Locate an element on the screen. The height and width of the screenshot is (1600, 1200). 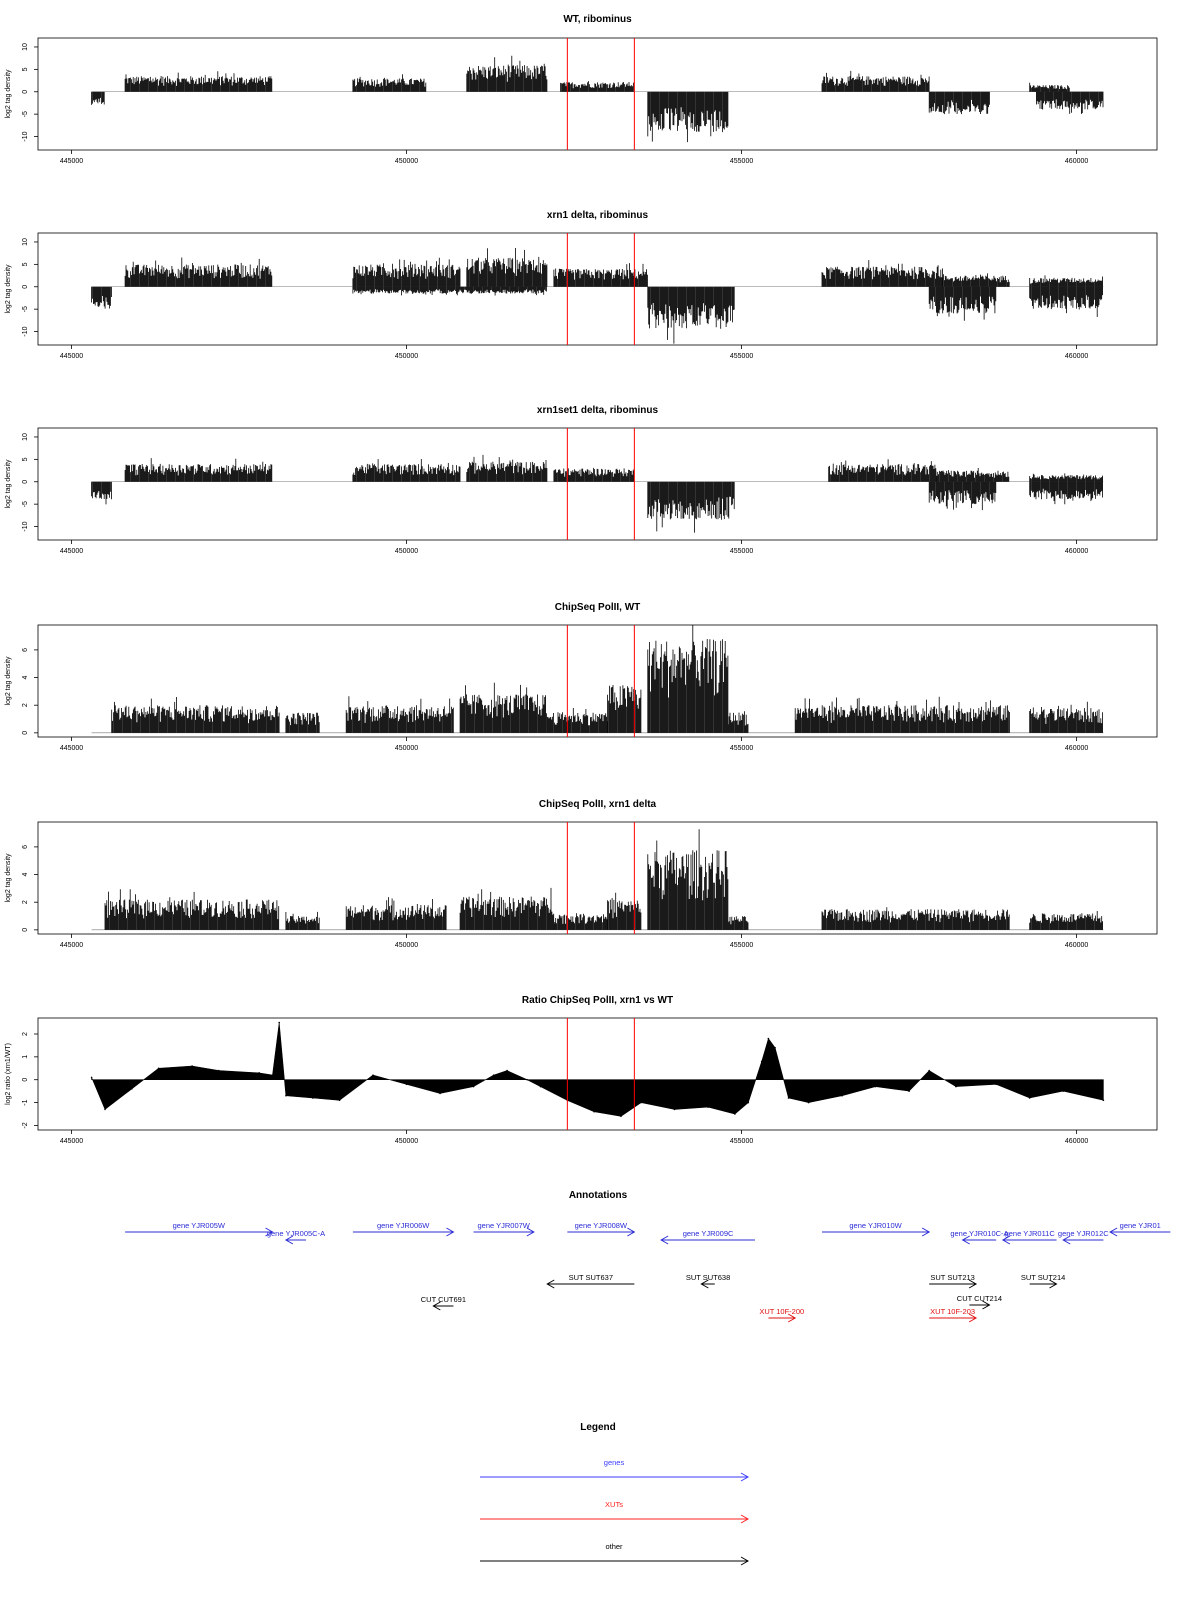
legend-label: other is located at coordinates (614, 1546).